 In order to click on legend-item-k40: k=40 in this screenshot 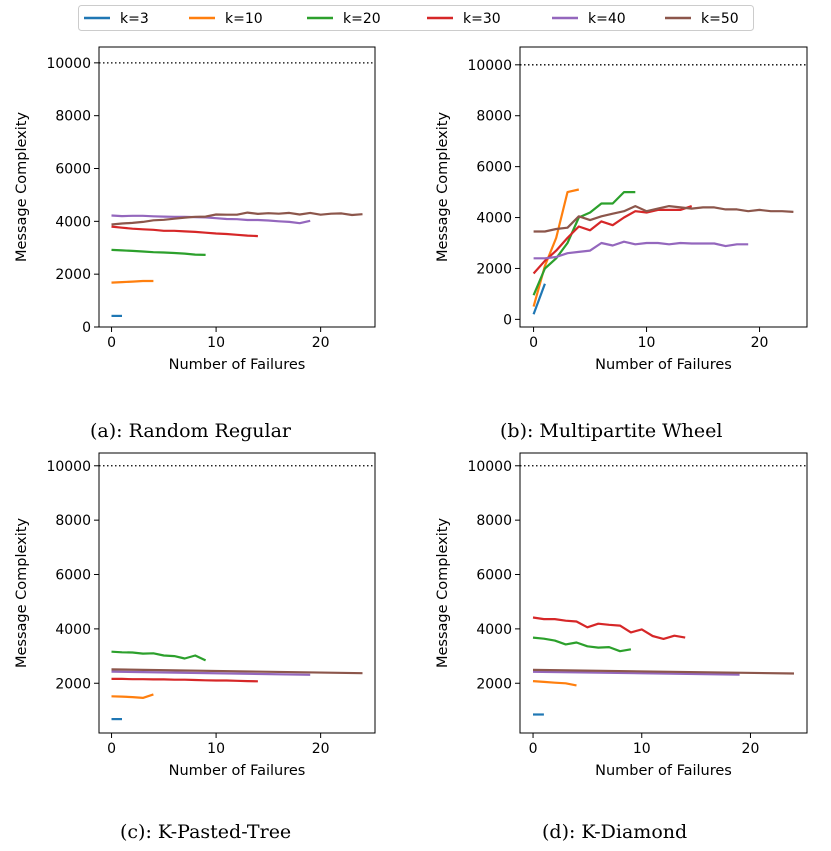, I will do `click(589, 19)`.